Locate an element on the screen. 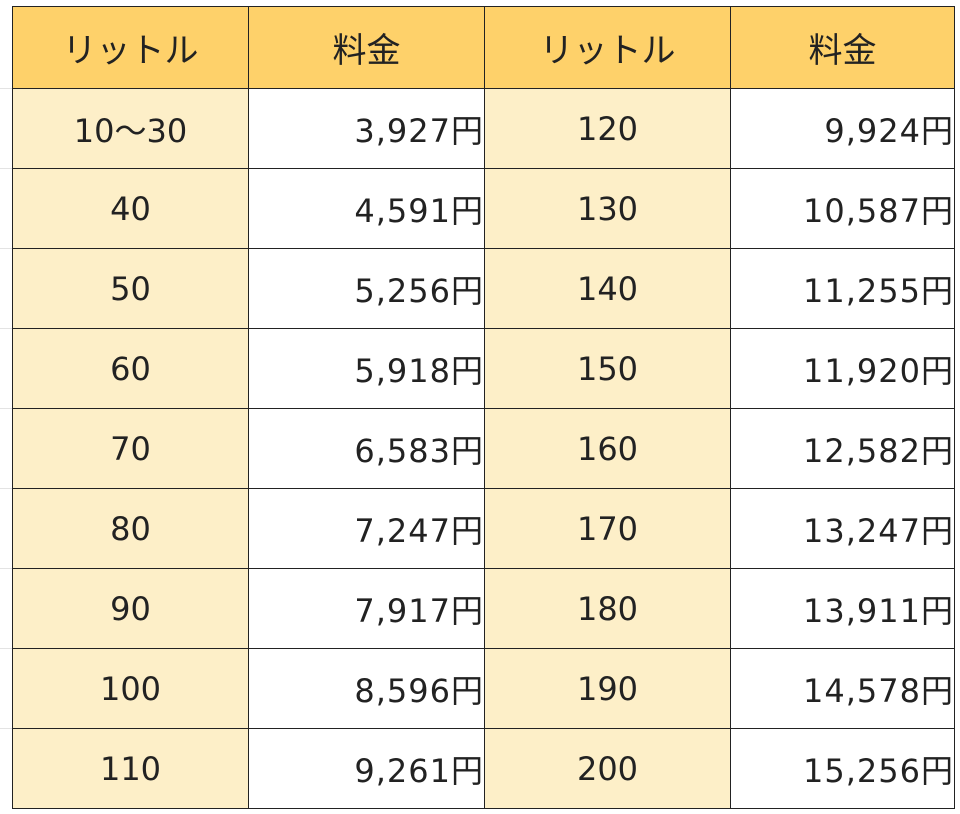 This screenshot has width=960, height=814. table-row: 60 5,918円 150 11,920円 is located at coordinates (483, 368).